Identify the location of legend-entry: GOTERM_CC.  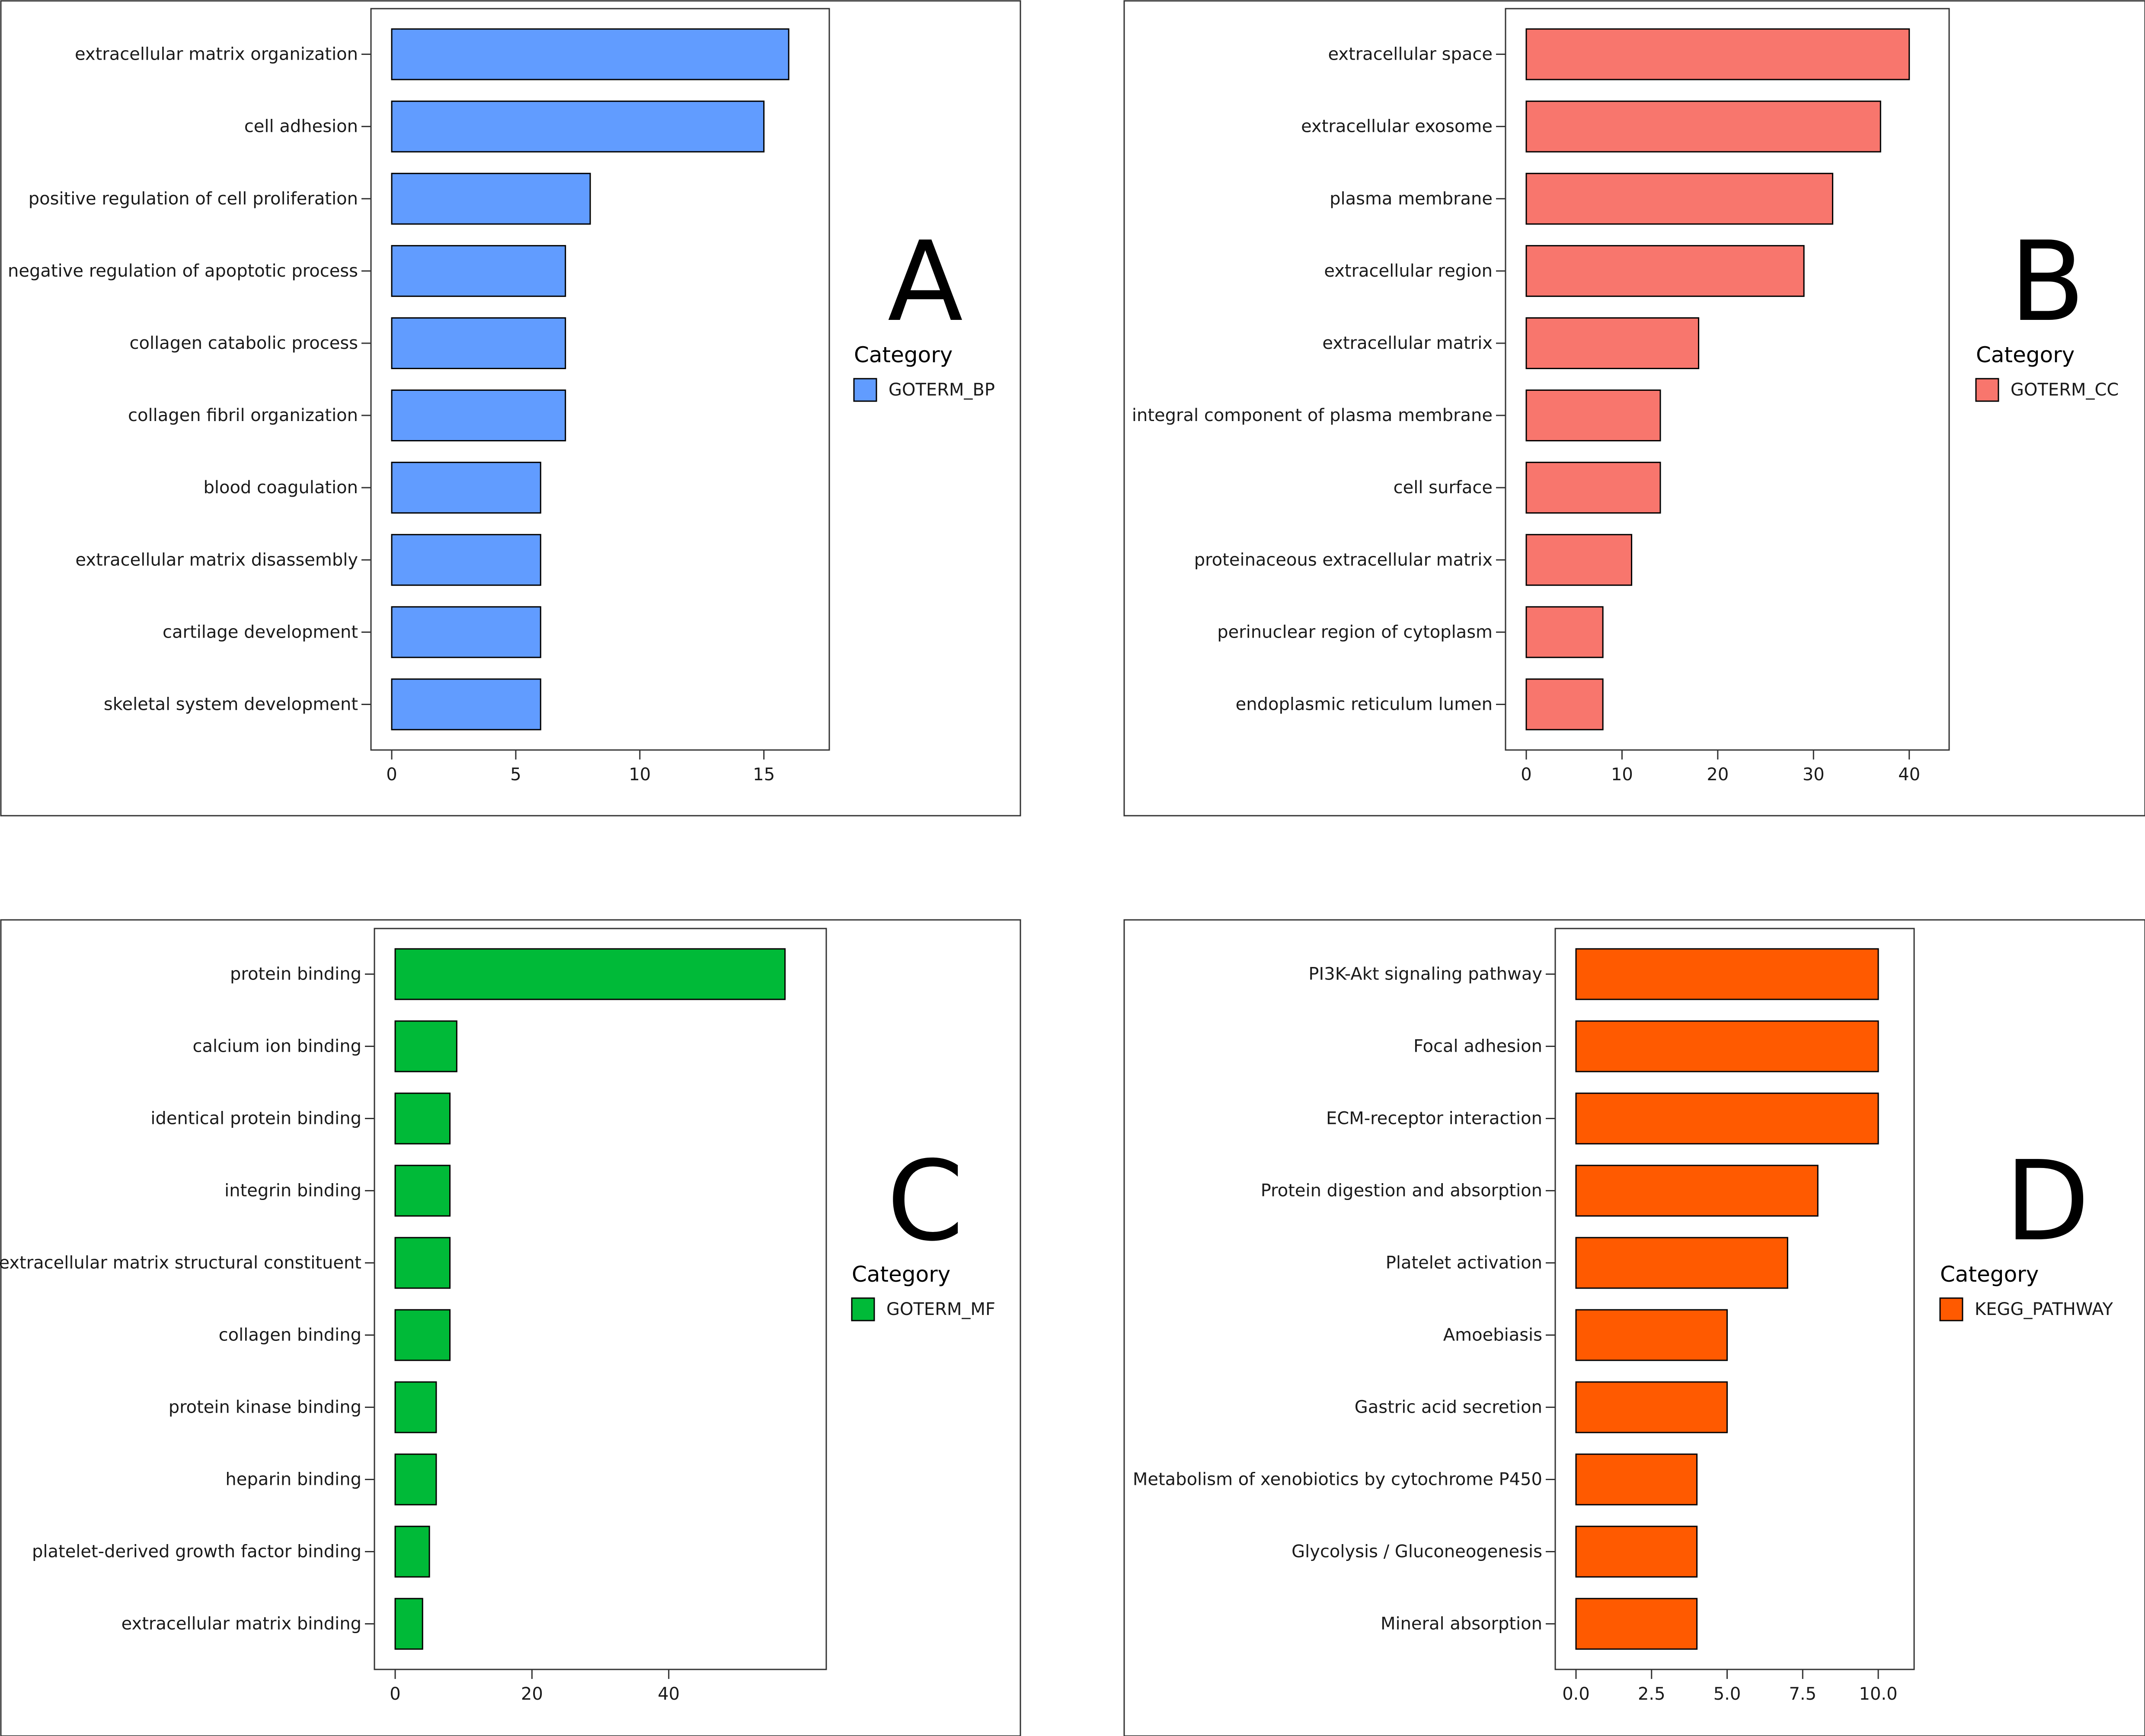
(2065, 390).